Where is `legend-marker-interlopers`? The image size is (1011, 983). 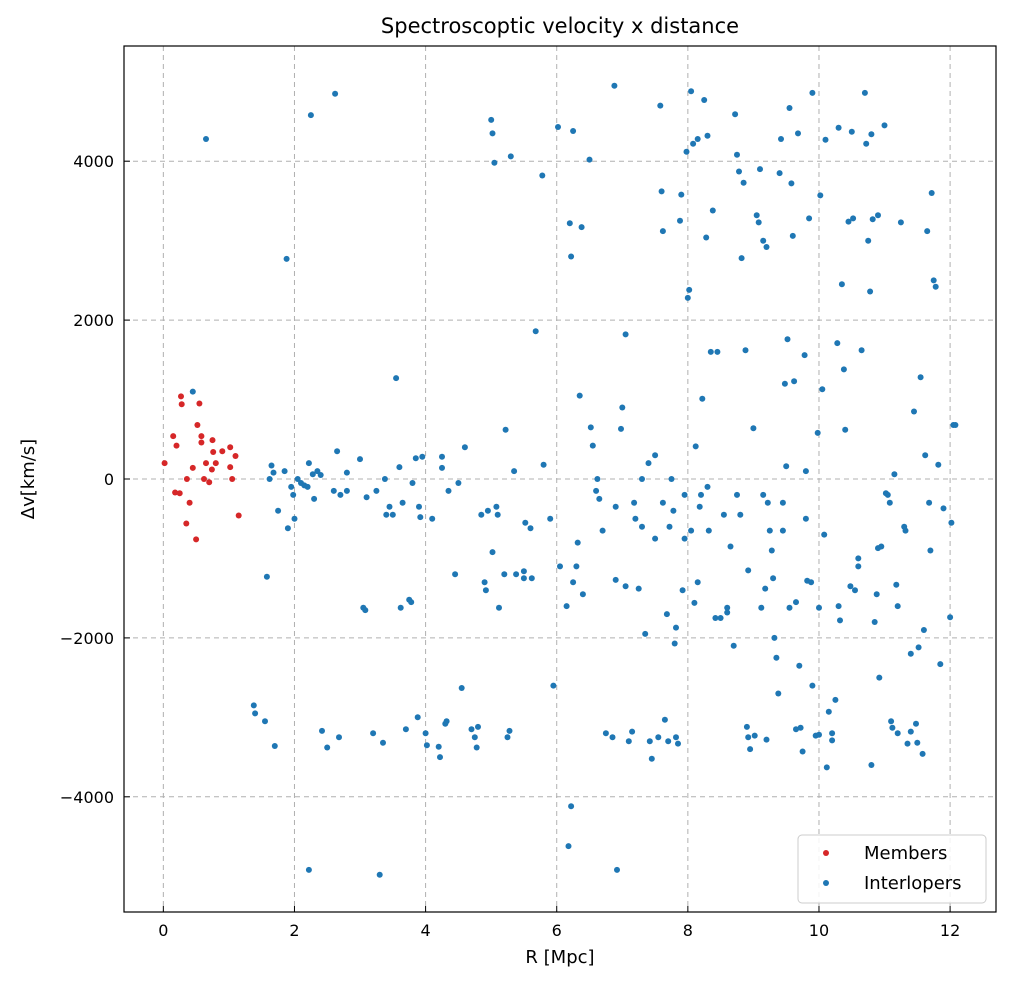
legend-marker-interlopers is located at coordinates (826, 883).